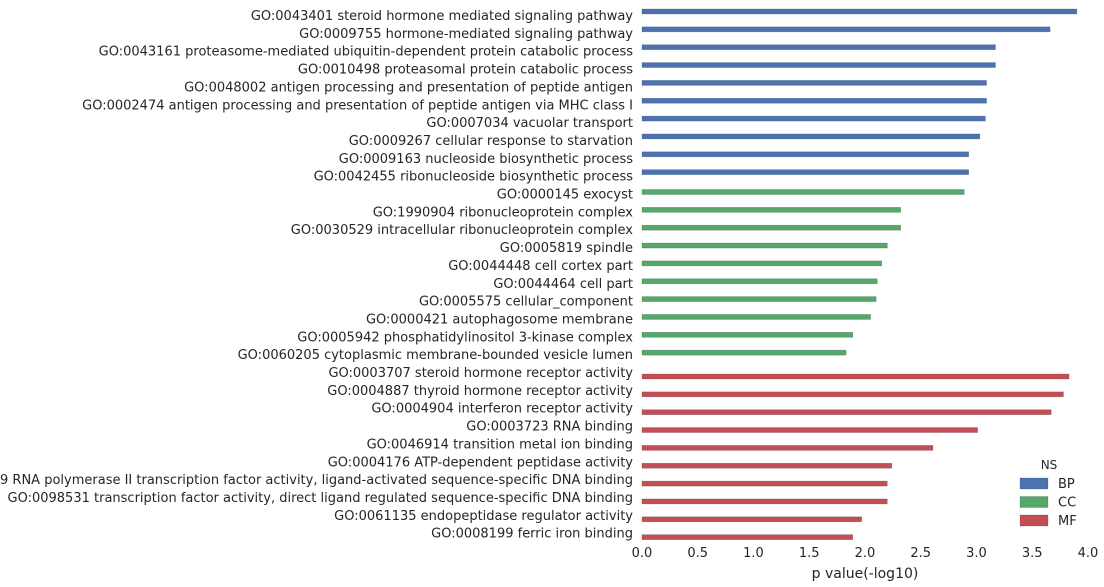 The width and height of the screenshot is (1104, 587). Describe the element at coordinates (1034, 502) in the screenshot. I see `legend-swatch-cc` at that location.